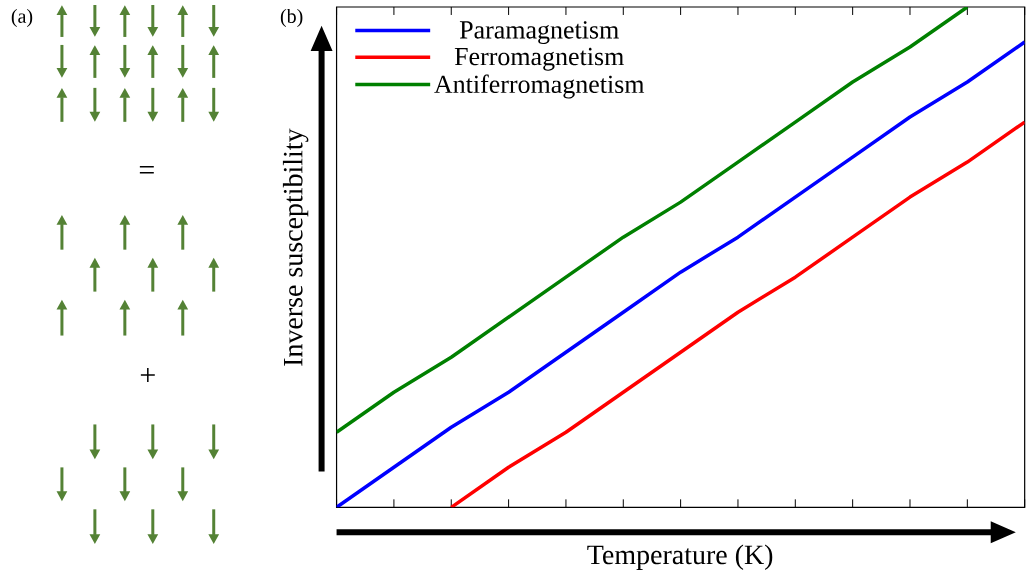 The height and width of the screenshot is (582, 1028). Describe the element at coordinates (295, 247) in the screenshot. I see `y-axis-title: Inverse susceptibility` at that location.